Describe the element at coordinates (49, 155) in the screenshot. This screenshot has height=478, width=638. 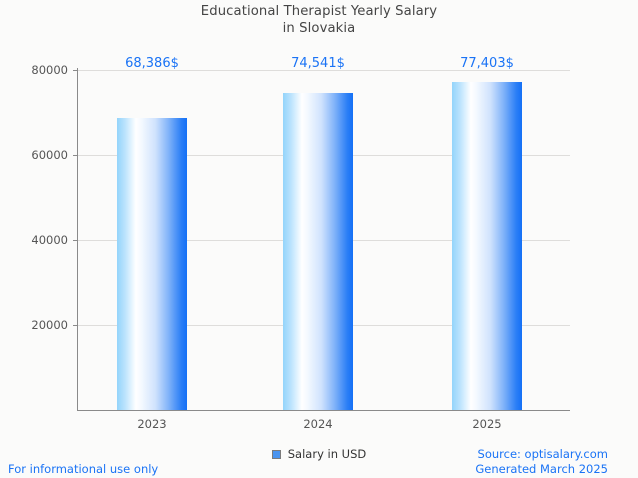
I see `y-tick-label-60000: 60000` at that location.